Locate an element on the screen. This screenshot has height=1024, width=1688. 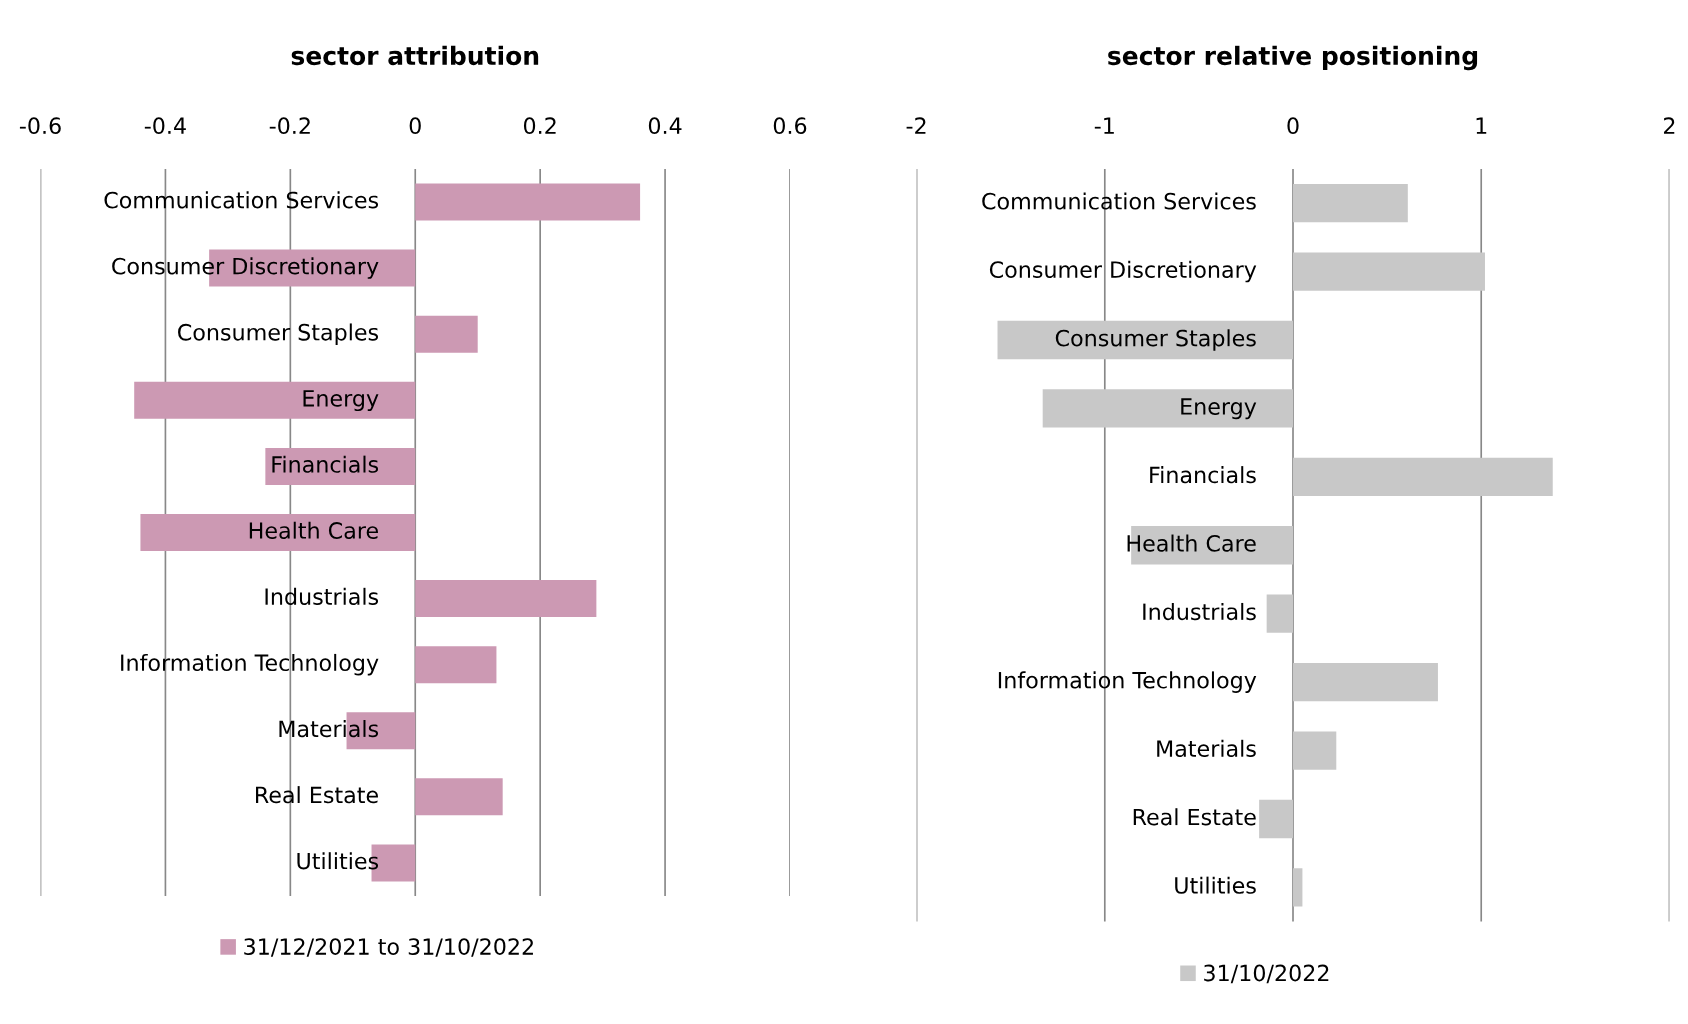
chart-title: sector attribution is located at coordinates (415, 55).